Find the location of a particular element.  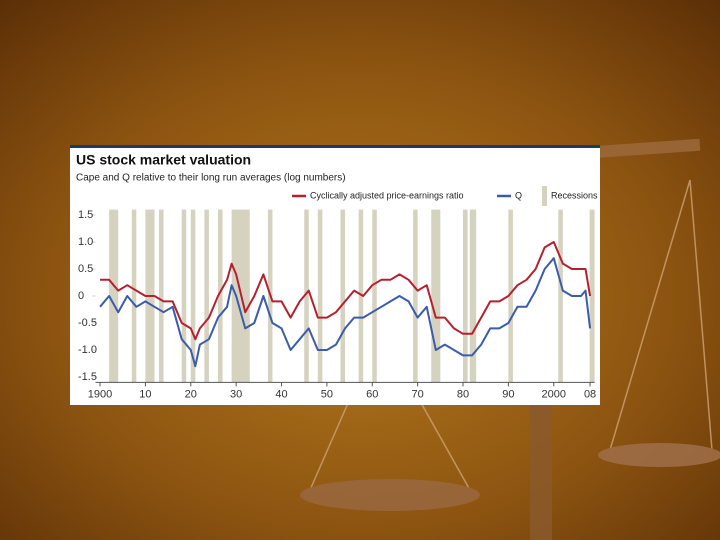

legend-label: Q is located at coordinates (518, 195).